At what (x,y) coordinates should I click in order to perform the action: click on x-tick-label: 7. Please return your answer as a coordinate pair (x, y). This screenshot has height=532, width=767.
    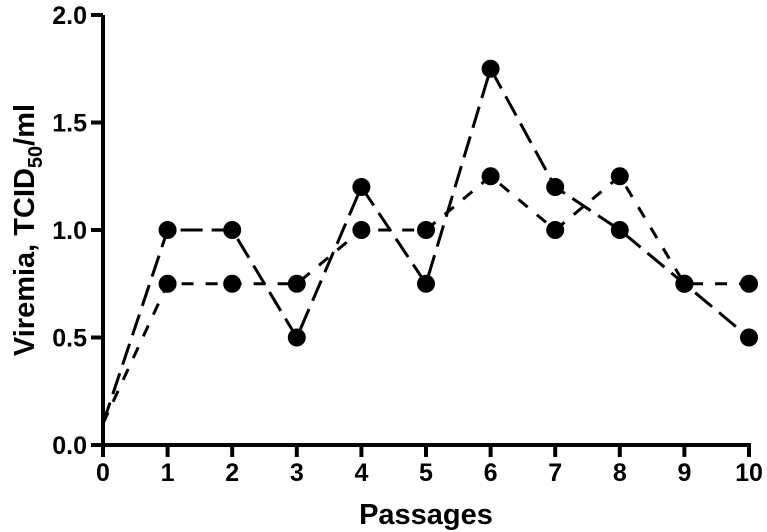
    Looking at the image, I should click on (555, 473).